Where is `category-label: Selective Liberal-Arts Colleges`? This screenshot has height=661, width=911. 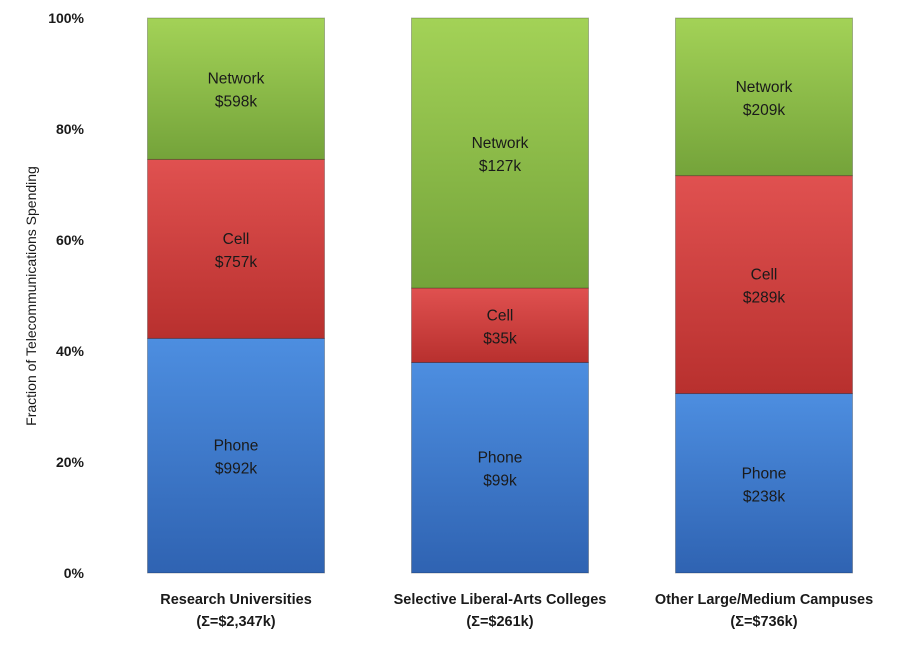 category-label: Selective Liberal-Arts Colleges is located at coordinates (500, 600).